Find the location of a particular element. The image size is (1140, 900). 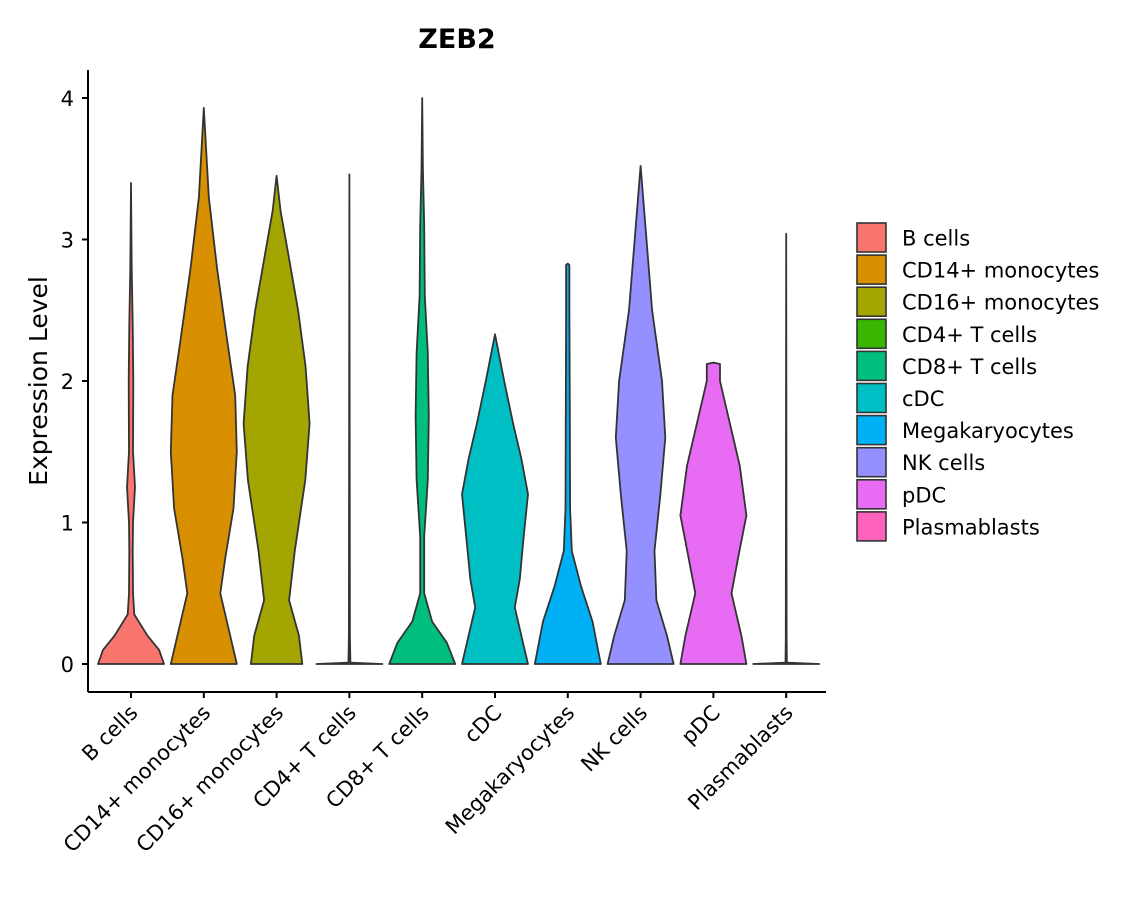

legend-label: CD14+ monocytes is located at coordinates (1000, 271).